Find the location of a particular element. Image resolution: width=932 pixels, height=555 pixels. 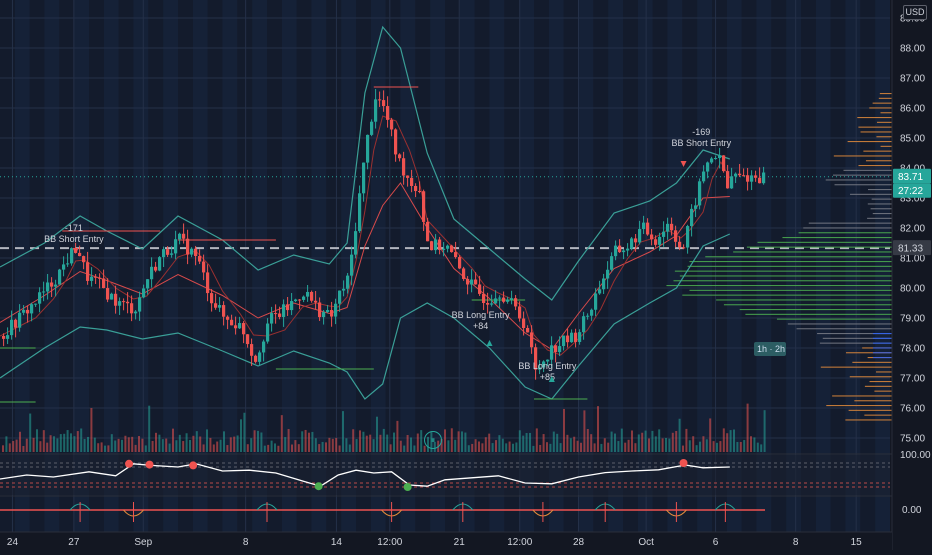

trade-annotation-label: BB Long Entry is located at coordinates (481, 315).